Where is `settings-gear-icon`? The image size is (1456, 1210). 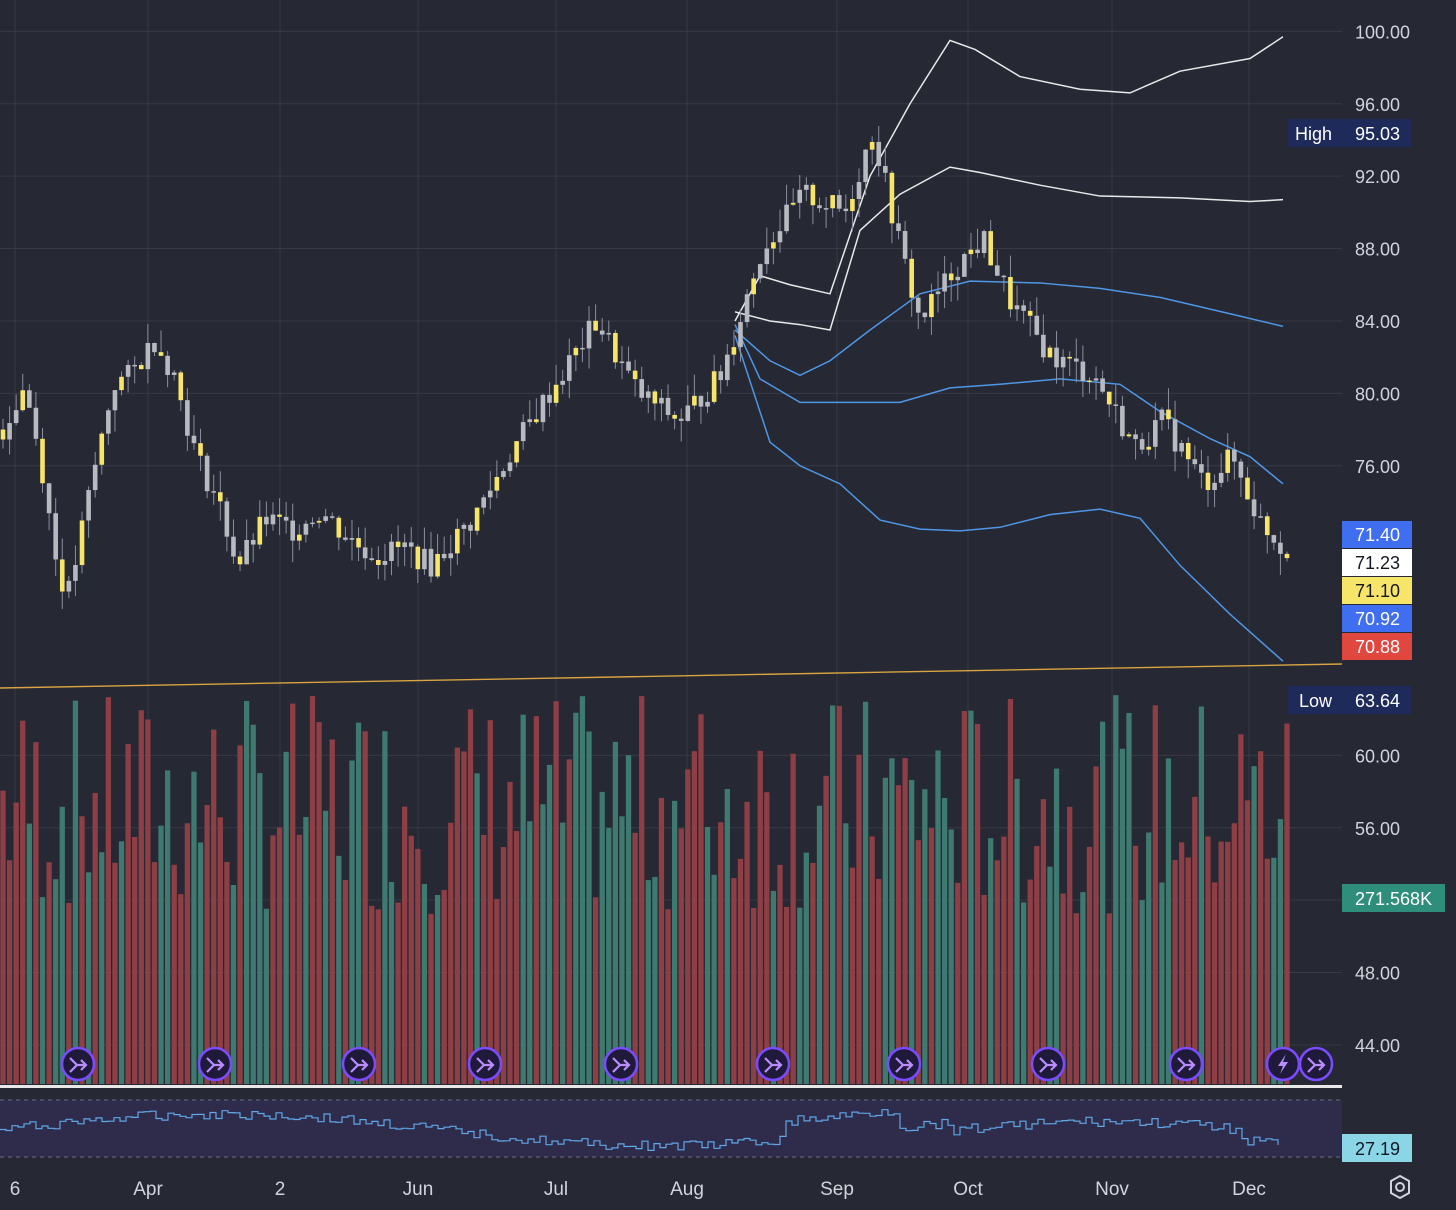
settings-gear-icon is located at coordinates (1400, 1187).